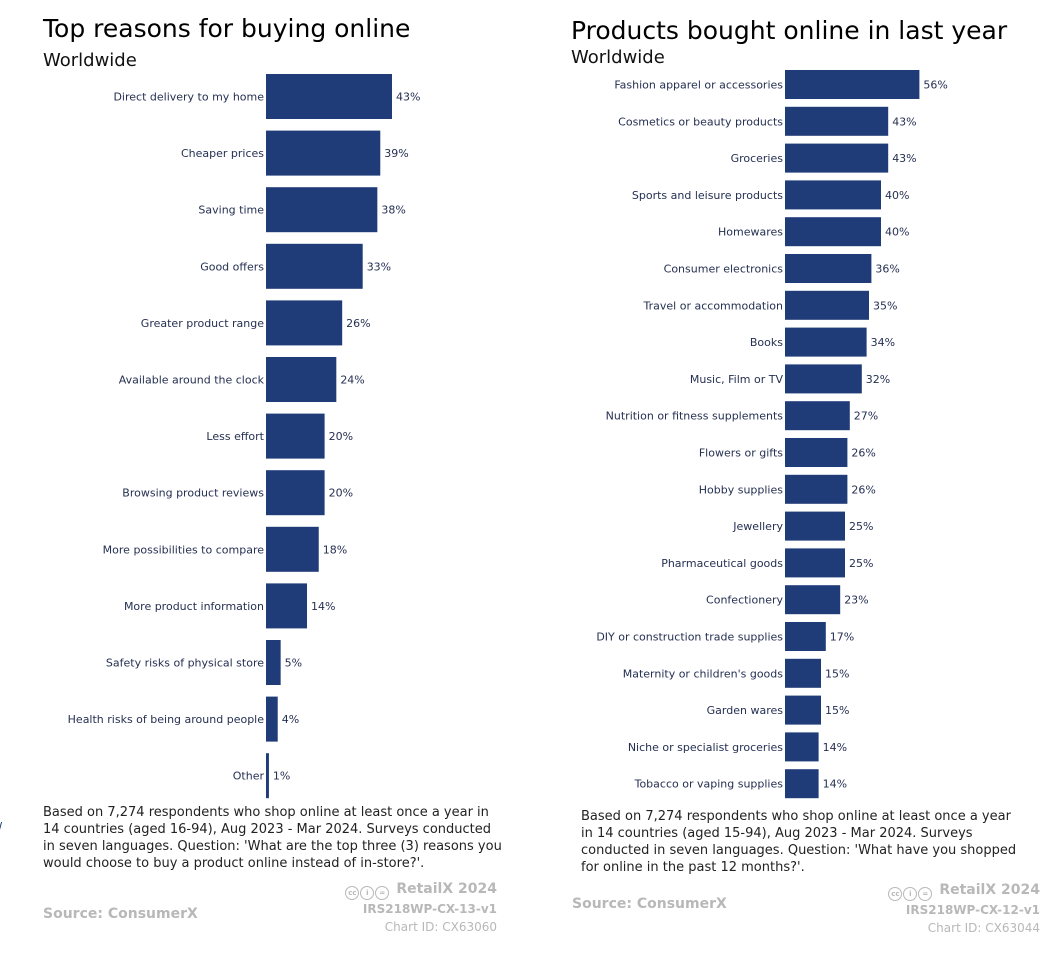 This screenshot has width=1062, height=961. Describe the element at coordinates (815, 526) in the screenshot. I see `bar-jewellery` at that location.